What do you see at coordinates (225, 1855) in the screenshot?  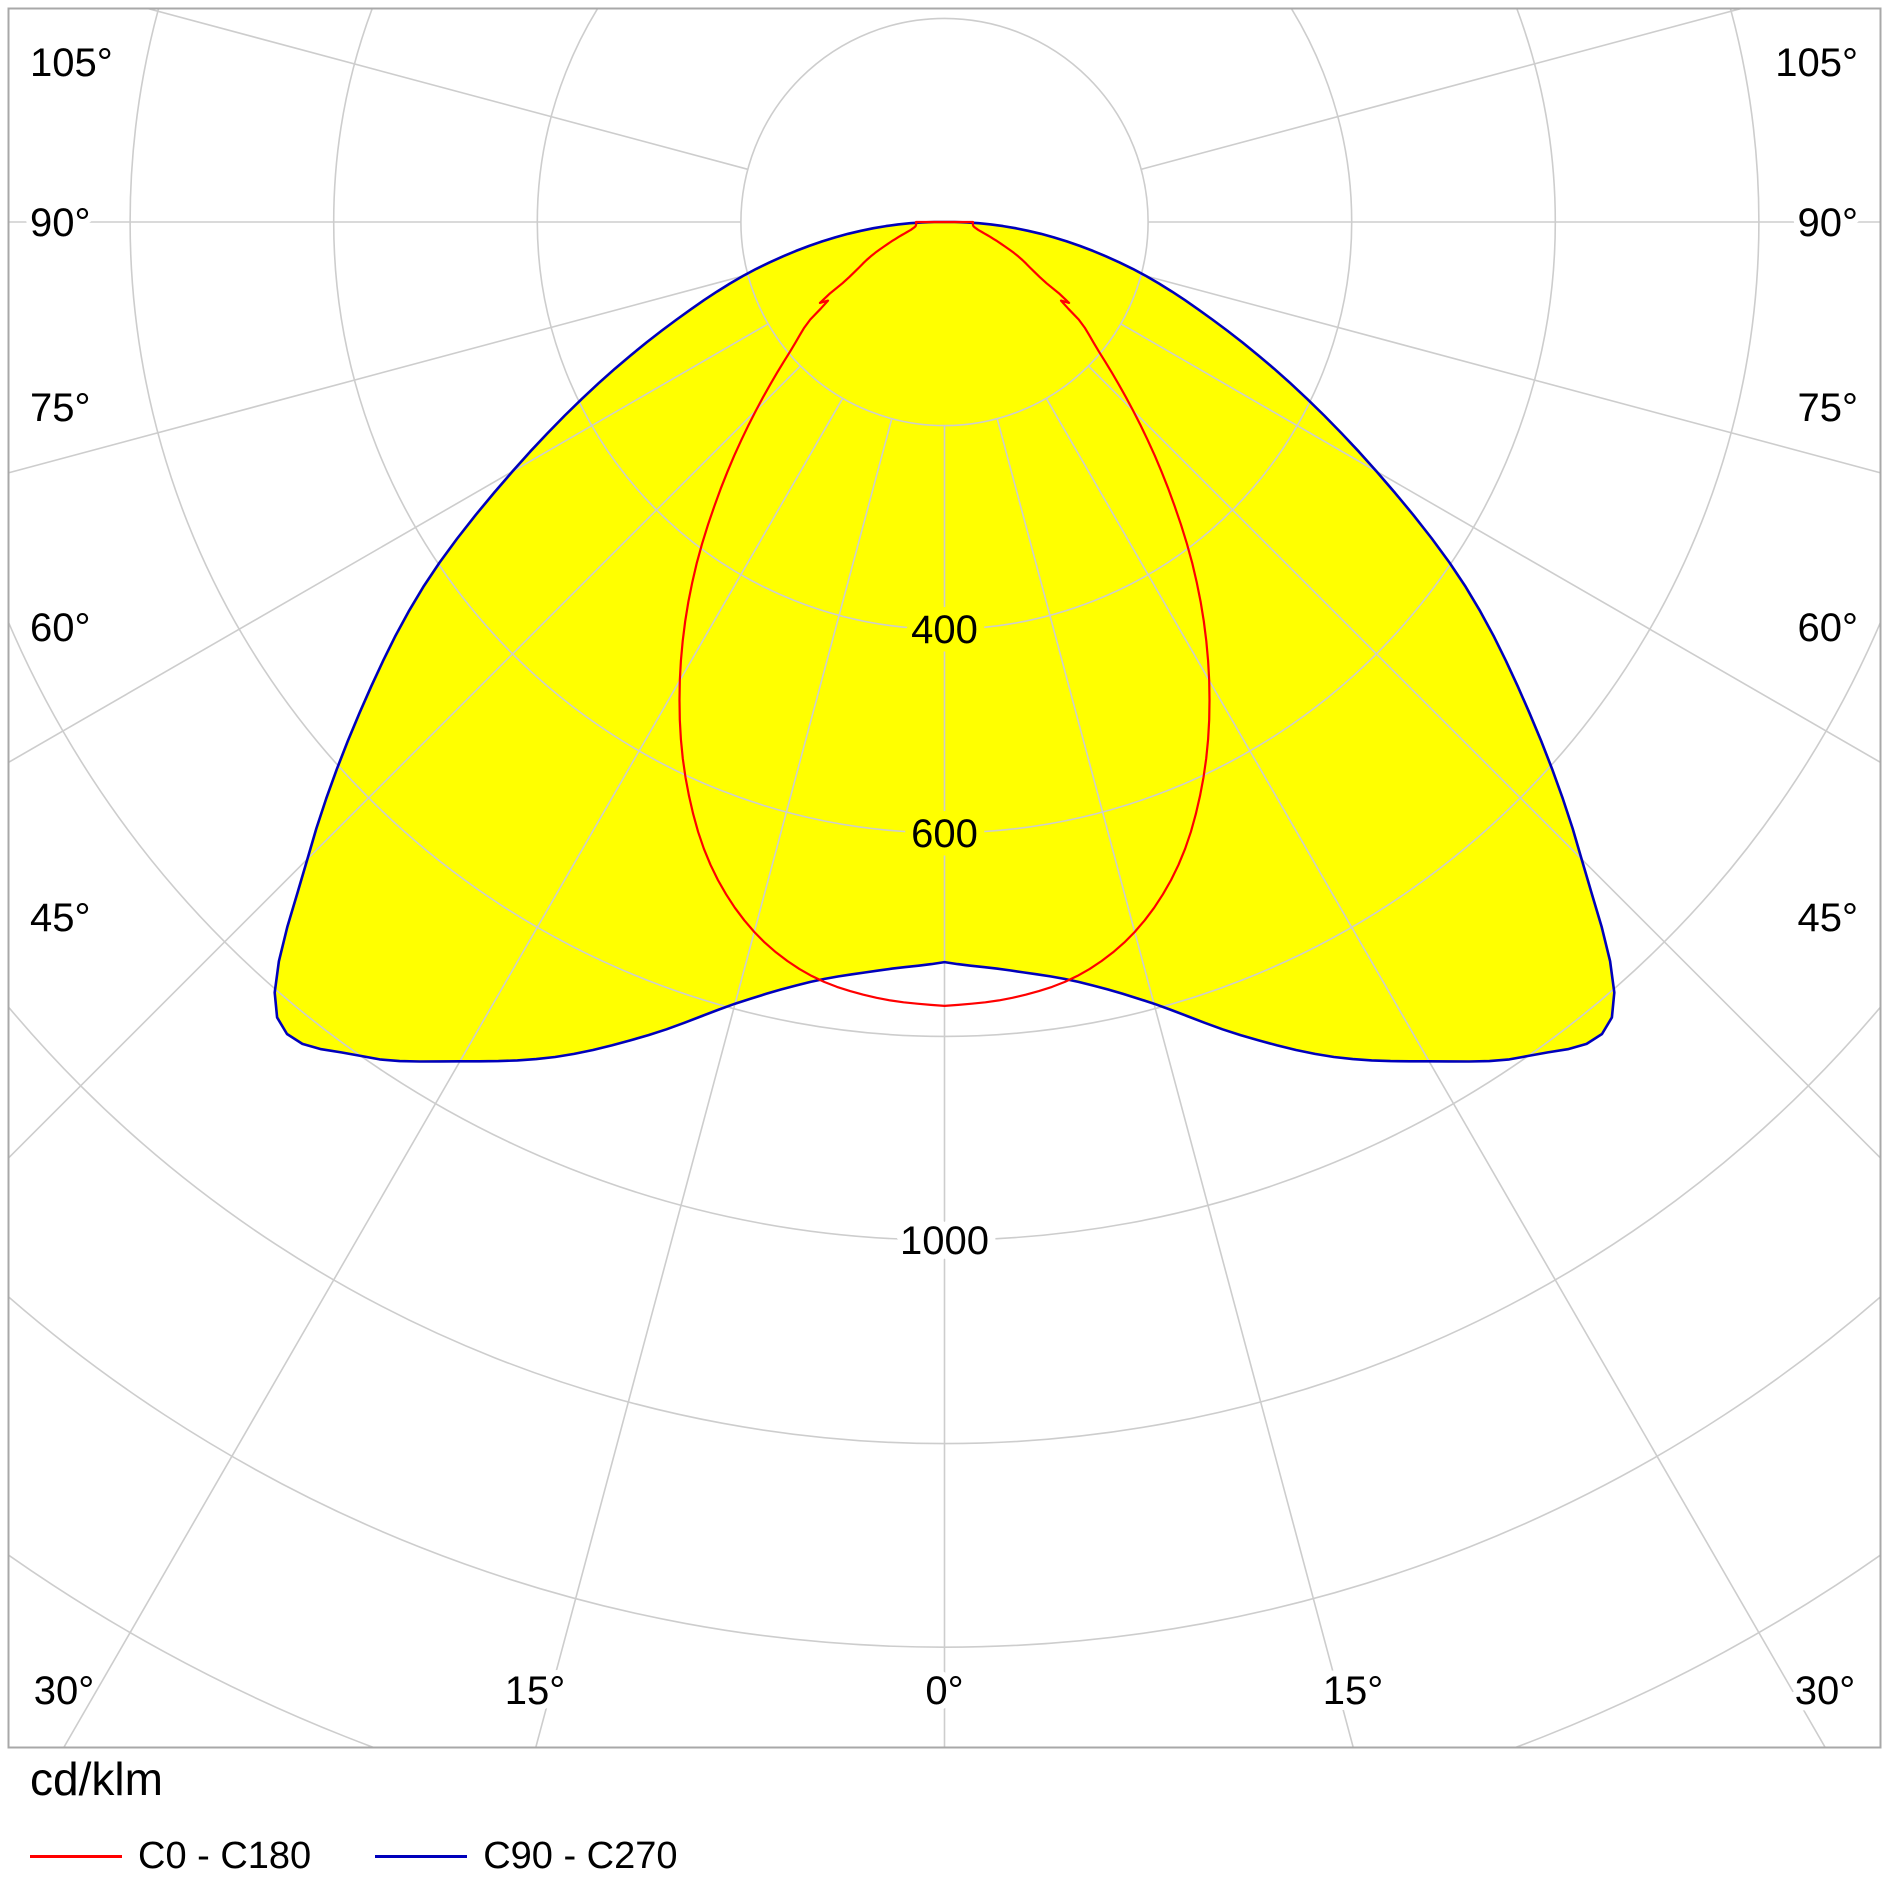 I see `legend-label-c0-c180: C0 - C180` at bounding box center [225, 1855].